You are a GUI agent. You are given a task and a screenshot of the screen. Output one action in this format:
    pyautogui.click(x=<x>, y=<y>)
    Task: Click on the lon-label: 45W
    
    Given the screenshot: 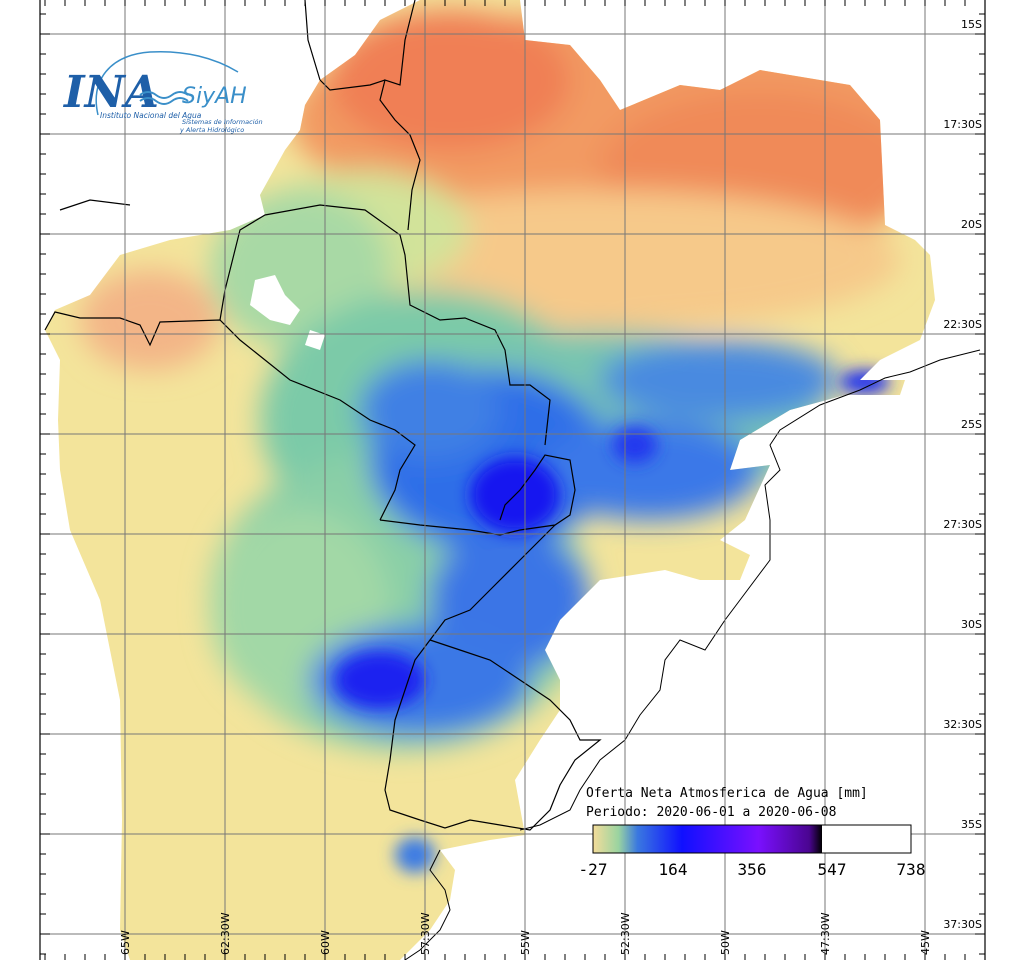 What is the action you would take?
    pyautogui.click(x=925, y=942)
    